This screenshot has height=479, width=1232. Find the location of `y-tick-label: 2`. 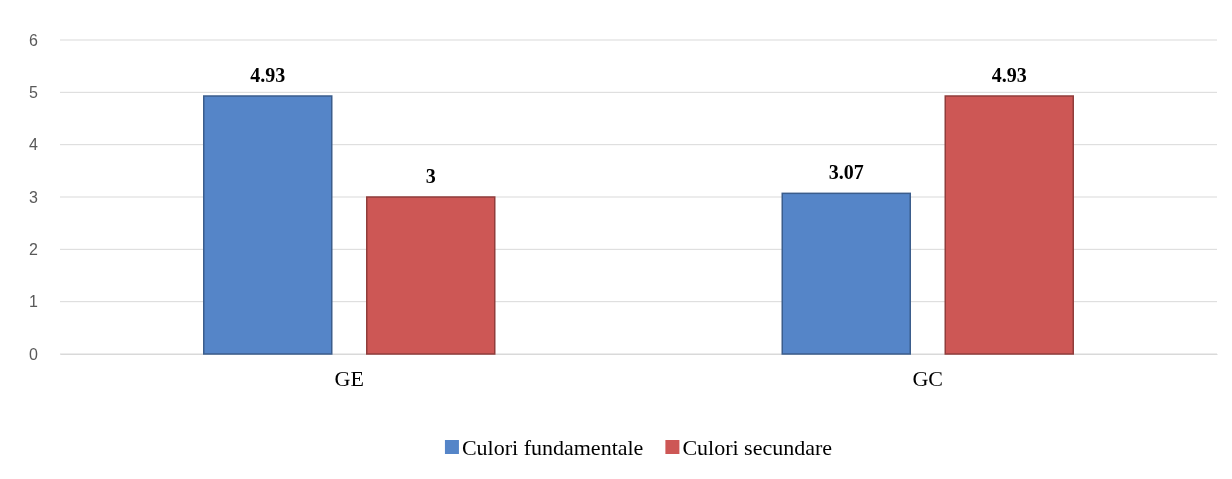

y-tick-label: 2 is located at coordinates (34, 249).